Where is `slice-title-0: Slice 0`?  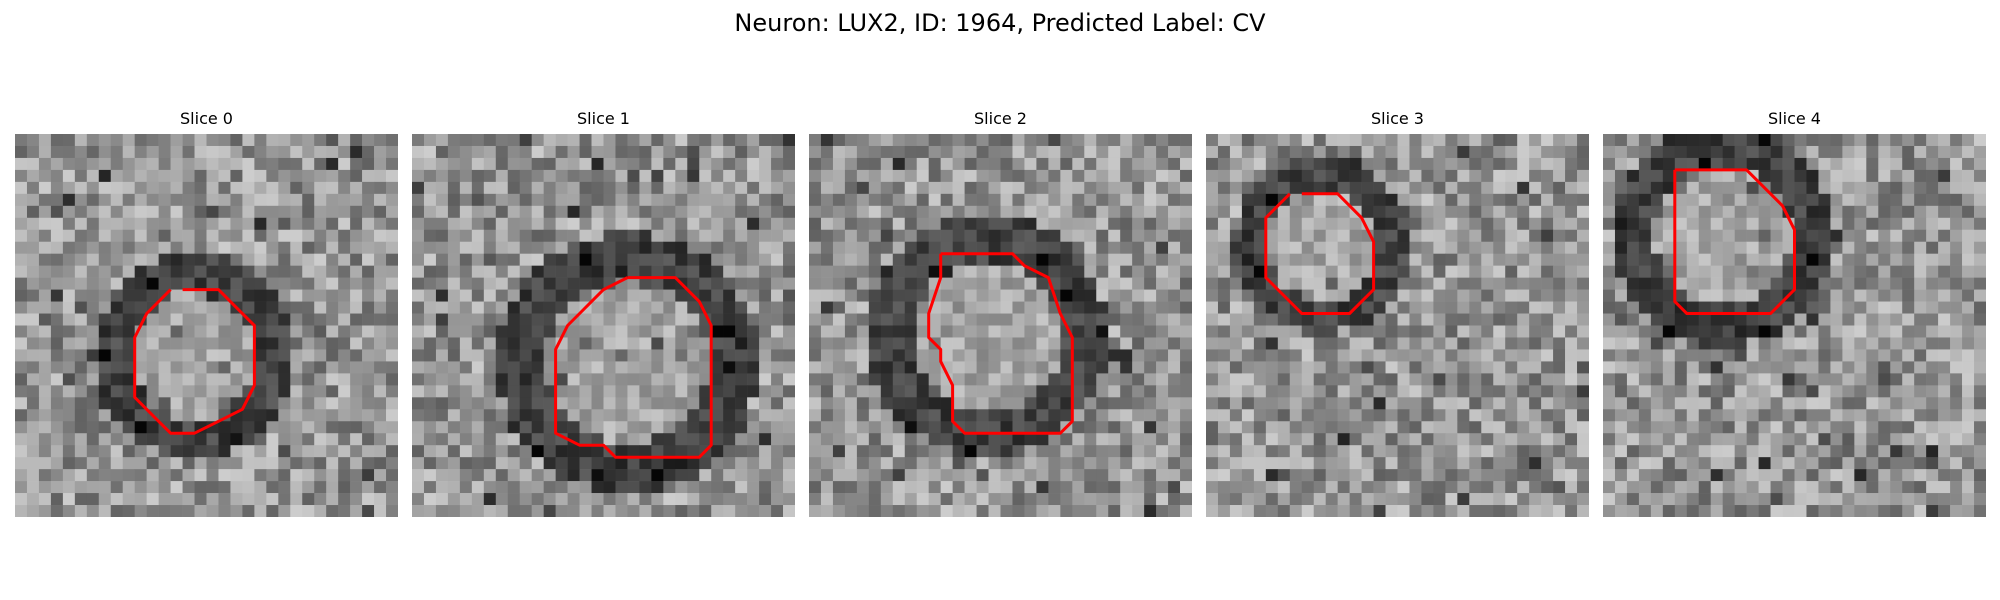
slice-title-0: Slice 0 is located at coordinates (206, 118).